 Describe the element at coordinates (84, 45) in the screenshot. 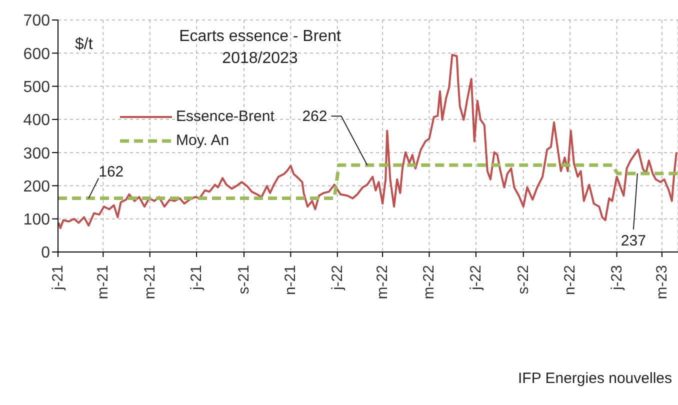

I see `y-axis-title: $/t` at that location.